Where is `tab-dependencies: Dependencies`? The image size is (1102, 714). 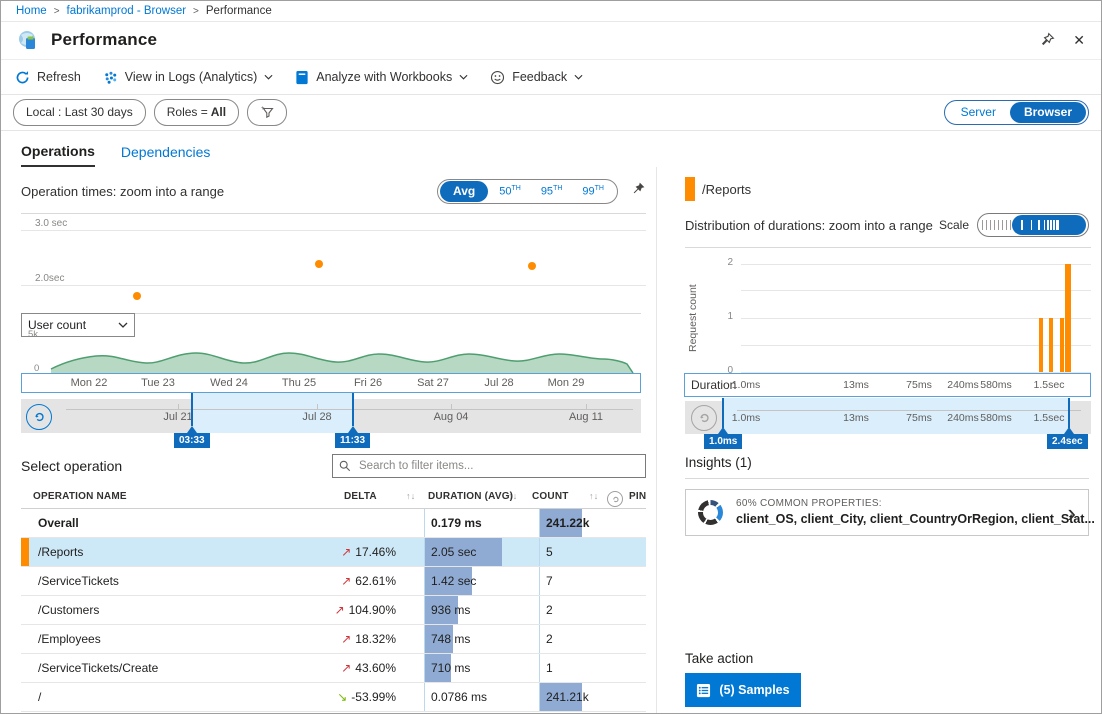
tab-dependencies: Dependencies is located at coordinates (165, 152).